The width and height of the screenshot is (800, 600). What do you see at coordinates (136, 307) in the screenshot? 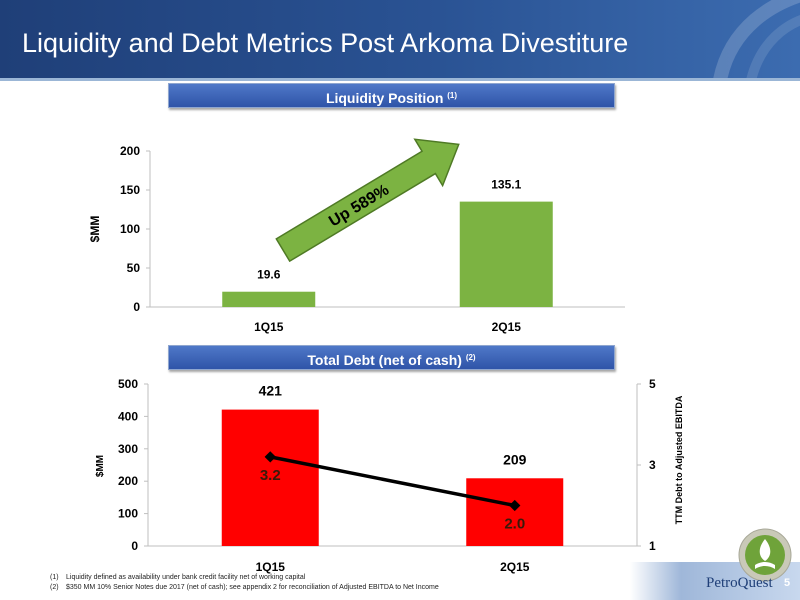
I see `liquidity-y-tick-label: 0` at bounding box center [136, 307].